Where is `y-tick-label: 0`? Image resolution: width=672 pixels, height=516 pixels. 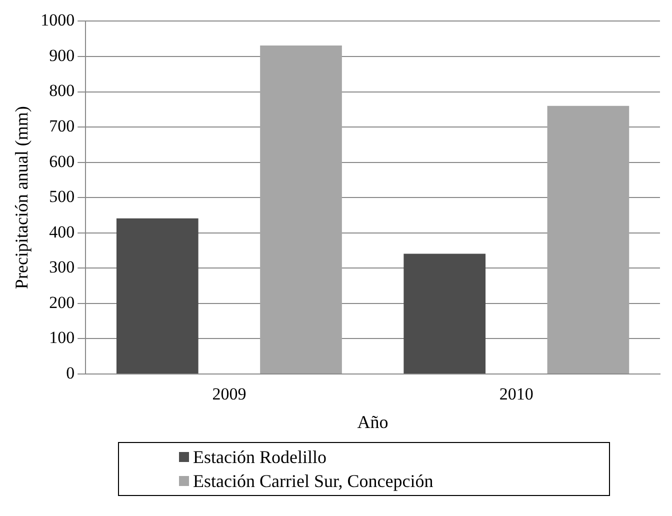 y-tick-label: 0 is located at coordinates (70, 372).